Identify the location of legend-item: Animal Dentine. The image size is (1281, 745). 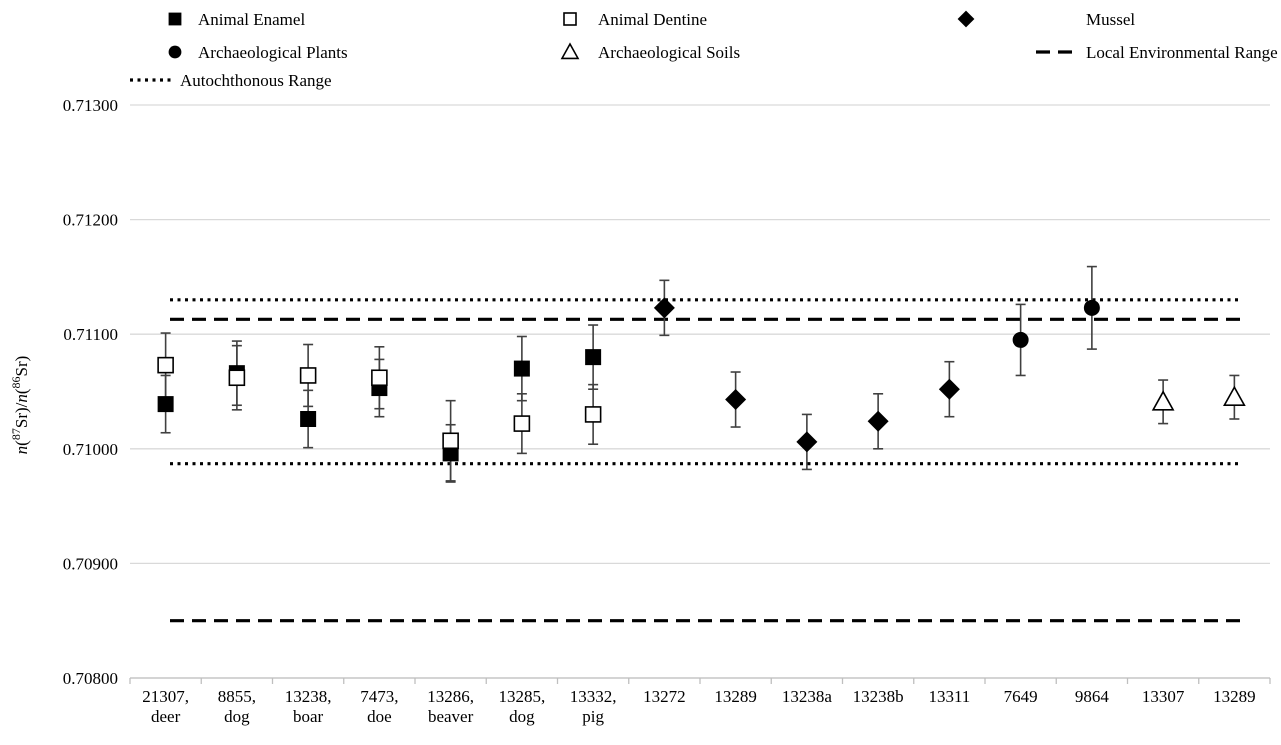
(635, 19).